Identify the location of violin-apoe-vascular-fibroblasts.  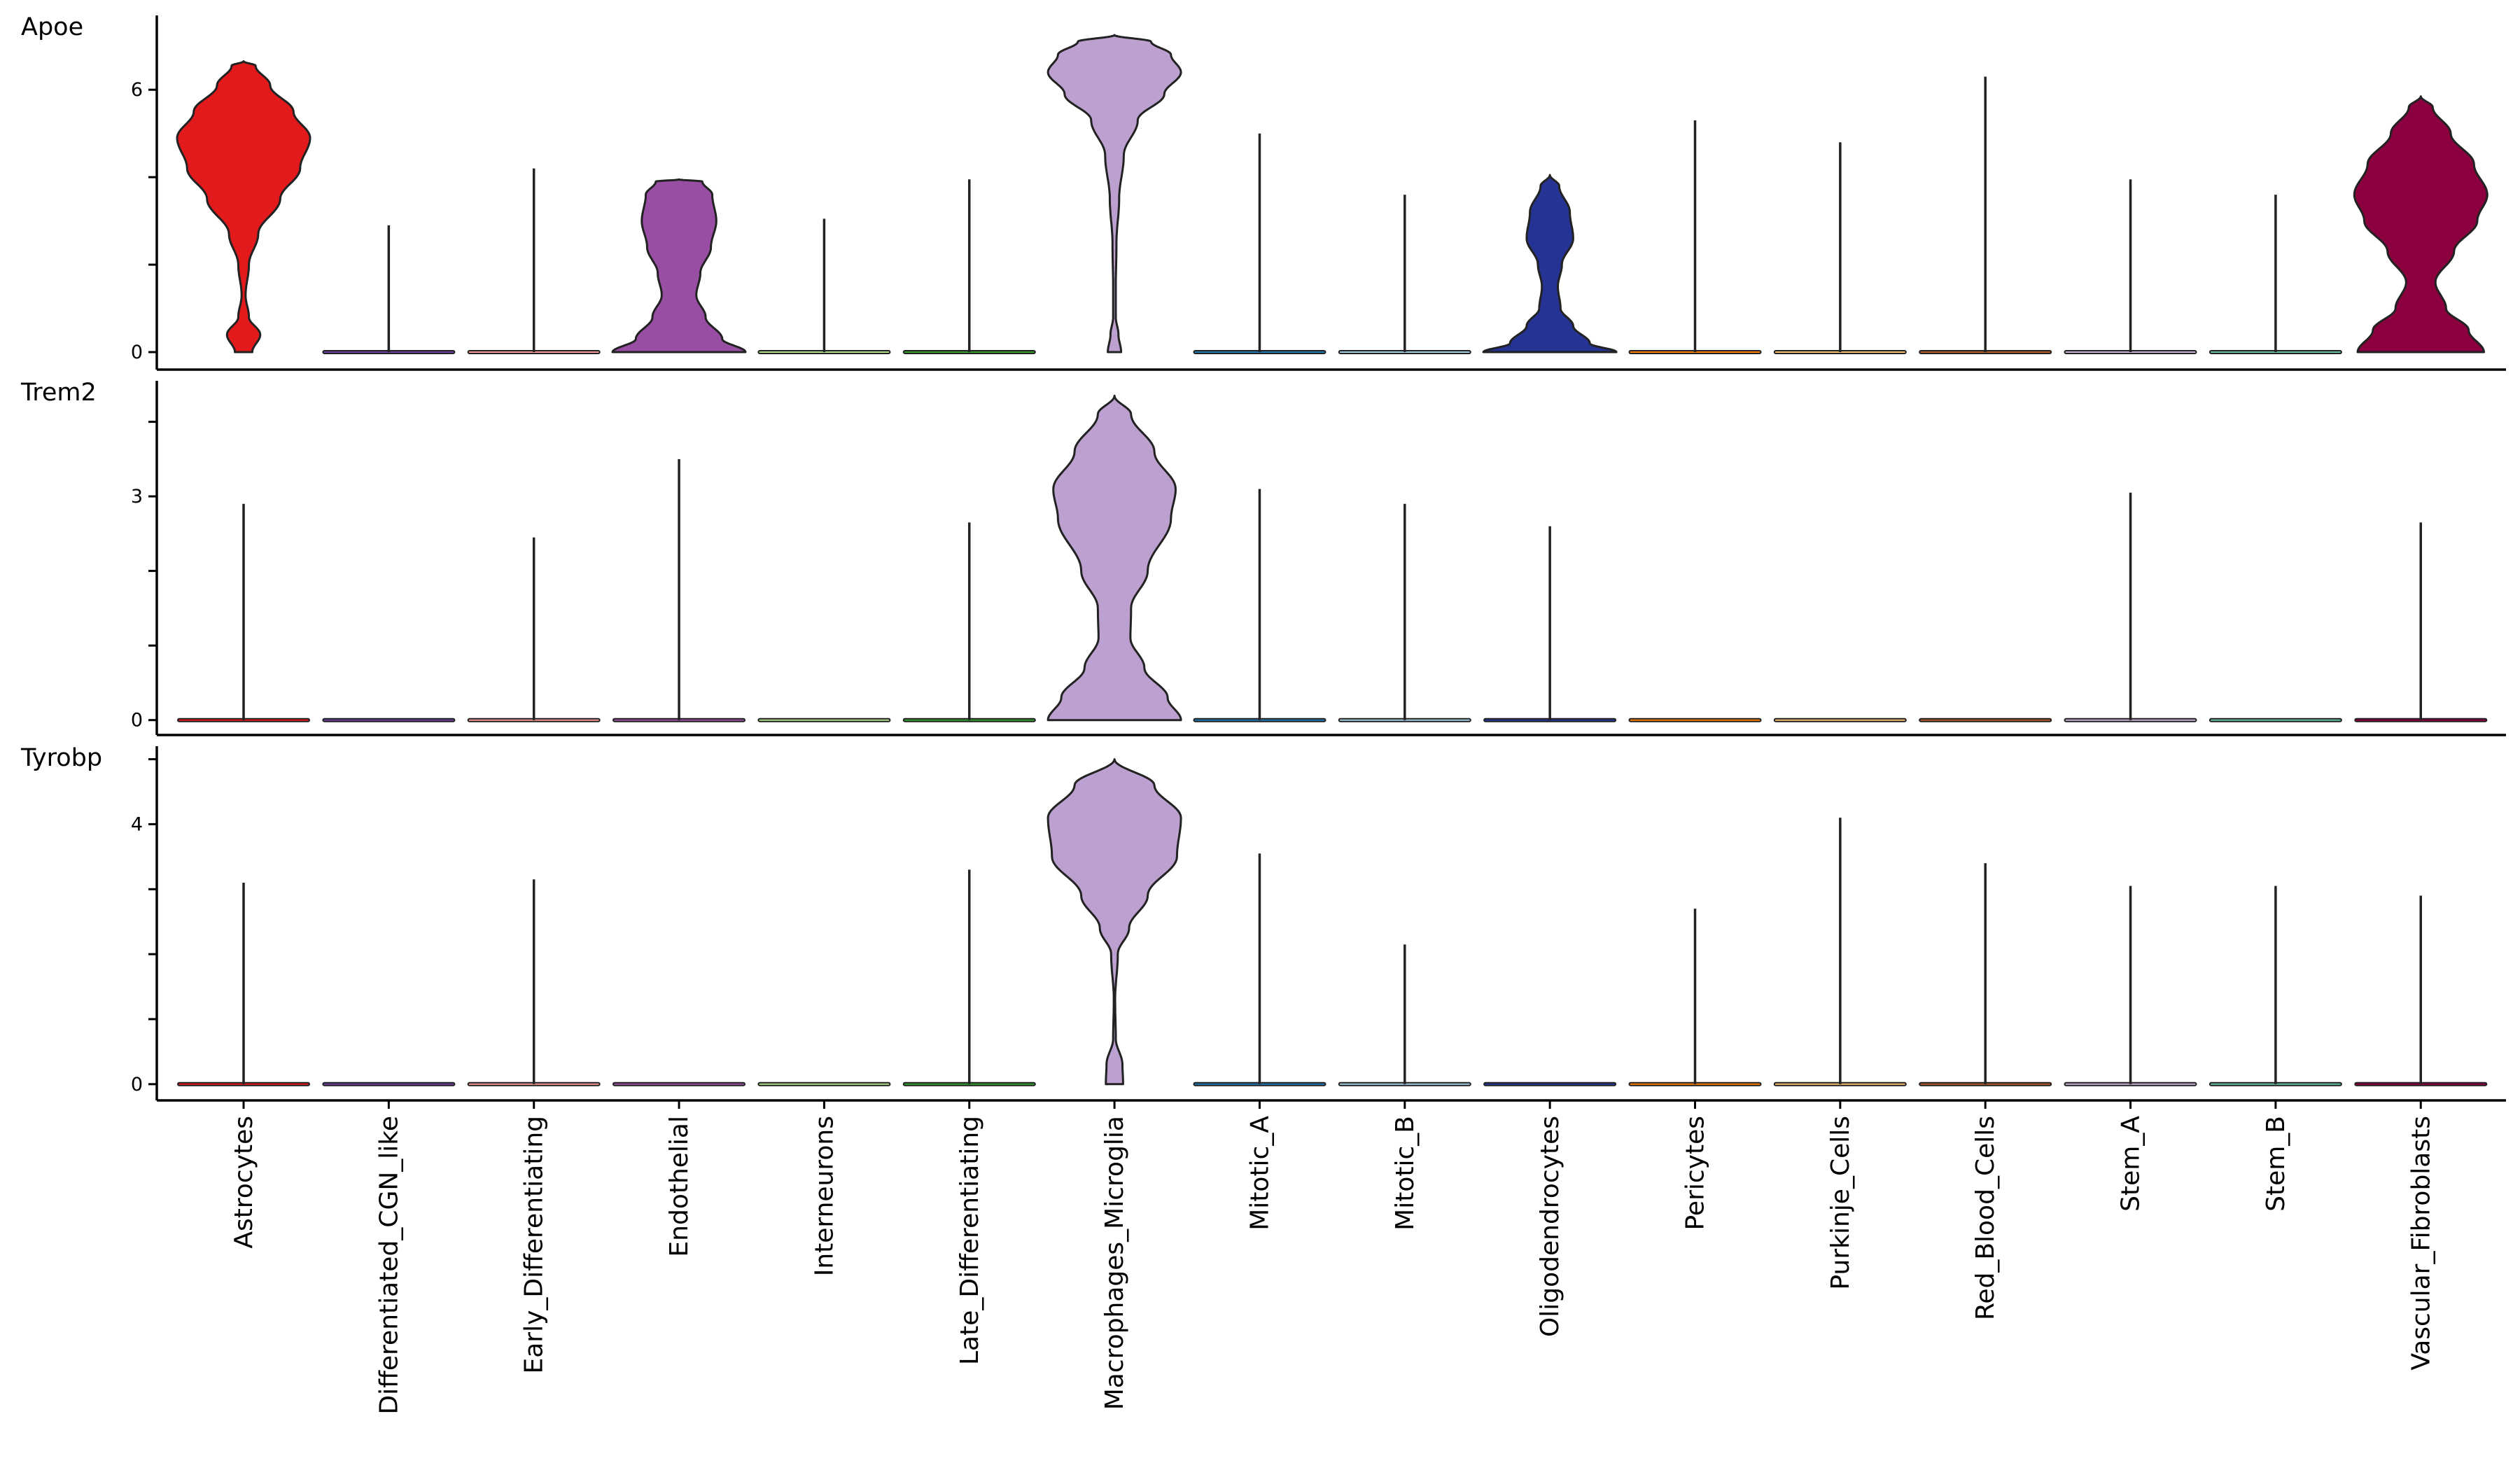
(2420, 224).